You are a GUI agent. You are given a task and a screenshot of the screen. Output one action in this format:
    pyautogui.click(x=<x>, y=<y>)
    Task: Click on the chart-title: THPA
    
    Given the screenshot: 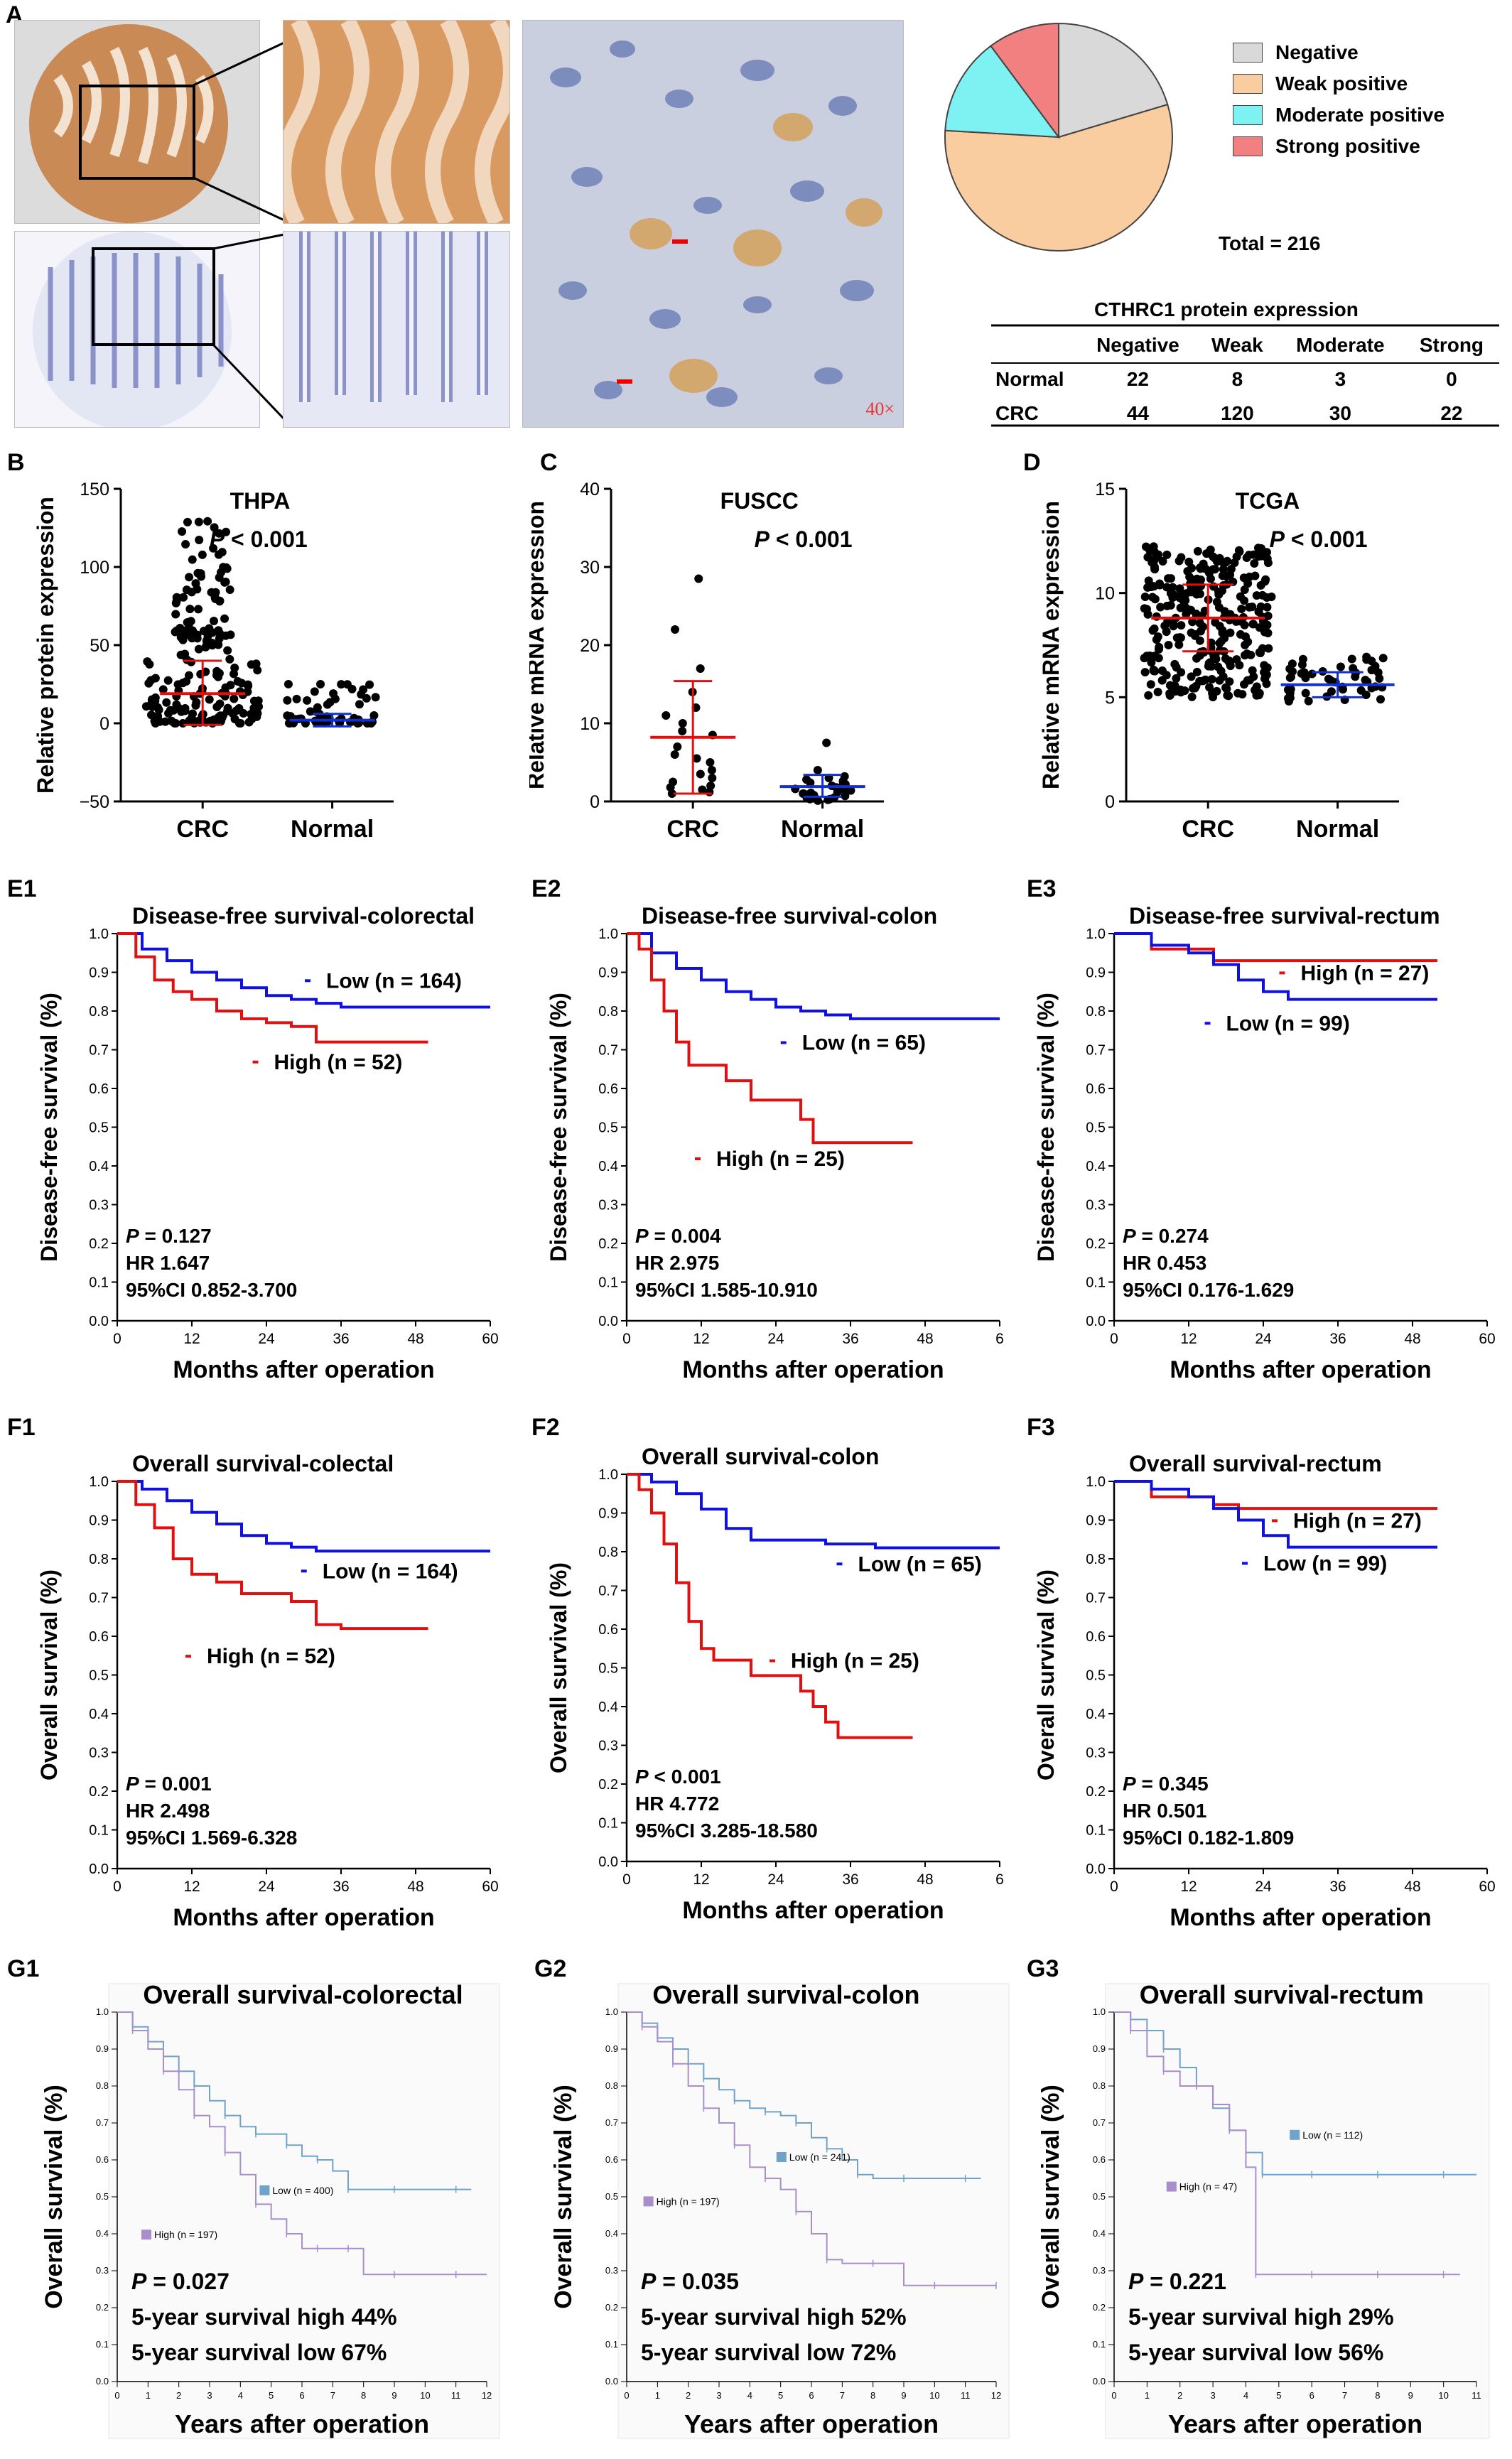 What is the action you would take?
    pyautogui.click(x=260, y=501)
    